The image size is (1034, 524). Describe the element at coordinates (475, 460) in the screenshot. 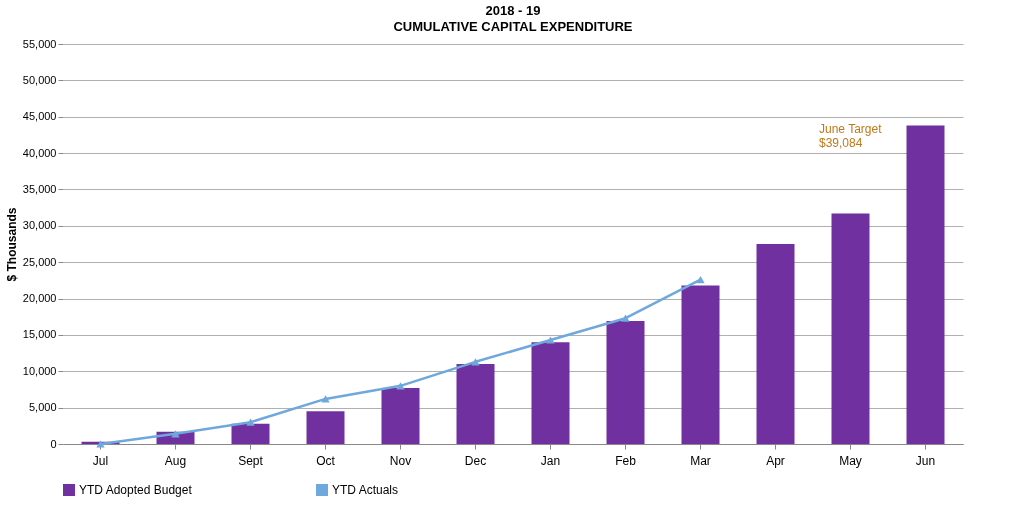

I see `x-tick-label: Dec` at that location.